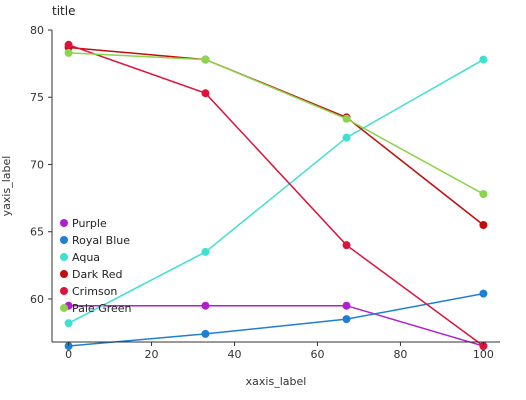 The width and height of the screenshot is (526, 400). Describe the element at coordinates (37, 164) in the screenshot. I see `y-tick-label: 70` at that location.